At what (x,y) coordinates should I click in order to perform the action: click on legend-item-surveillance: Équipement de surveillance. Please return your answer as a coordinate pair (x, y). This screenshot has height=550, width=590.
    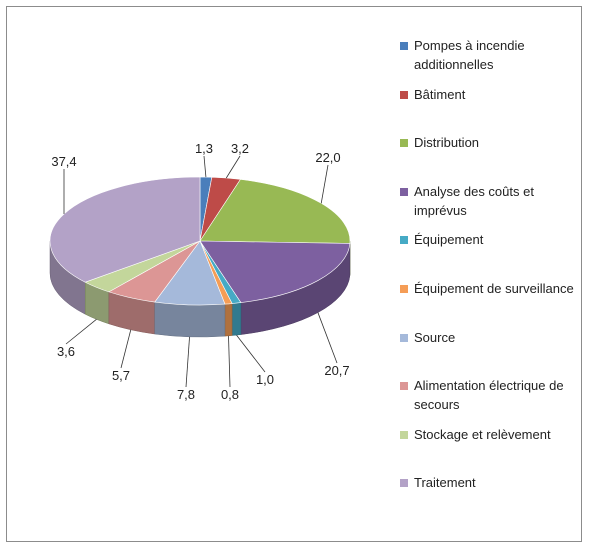
    Looking at the image, I should click on (490, 288).